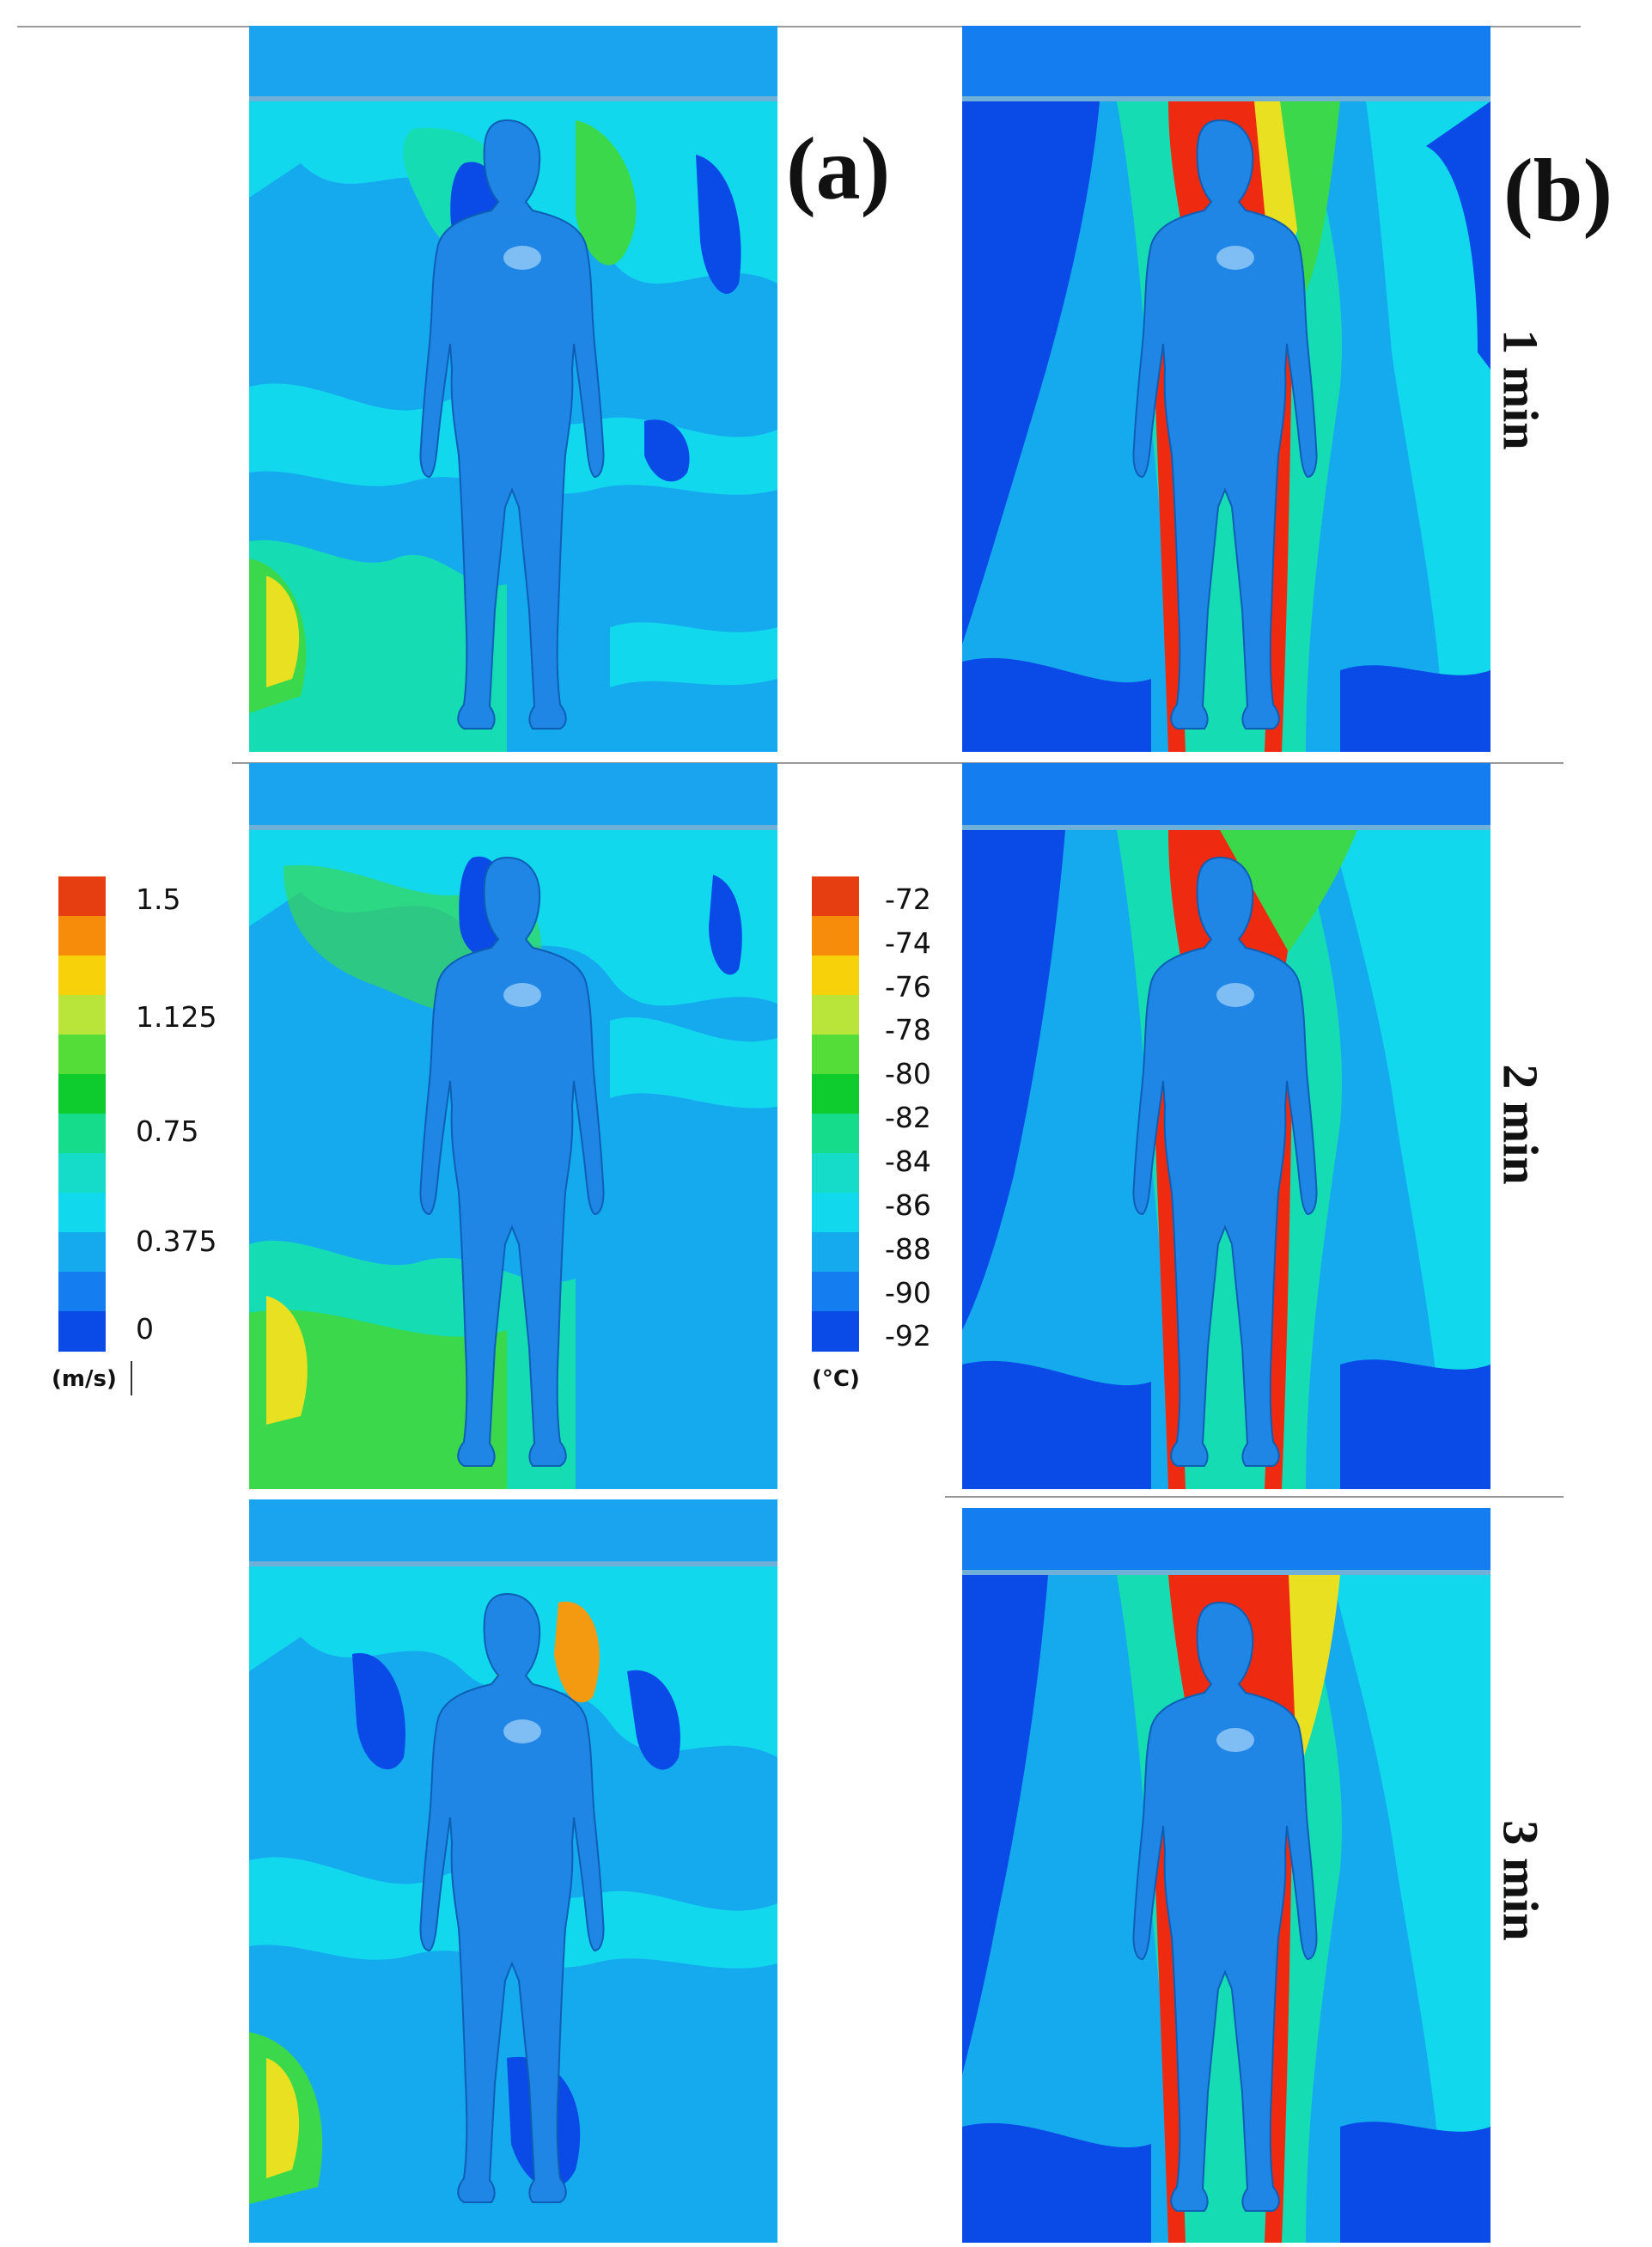 Image resolution: width=1652 pixels, height=2247 pixels. I want to click on panel-label-b: (b), so click(1558, 190).